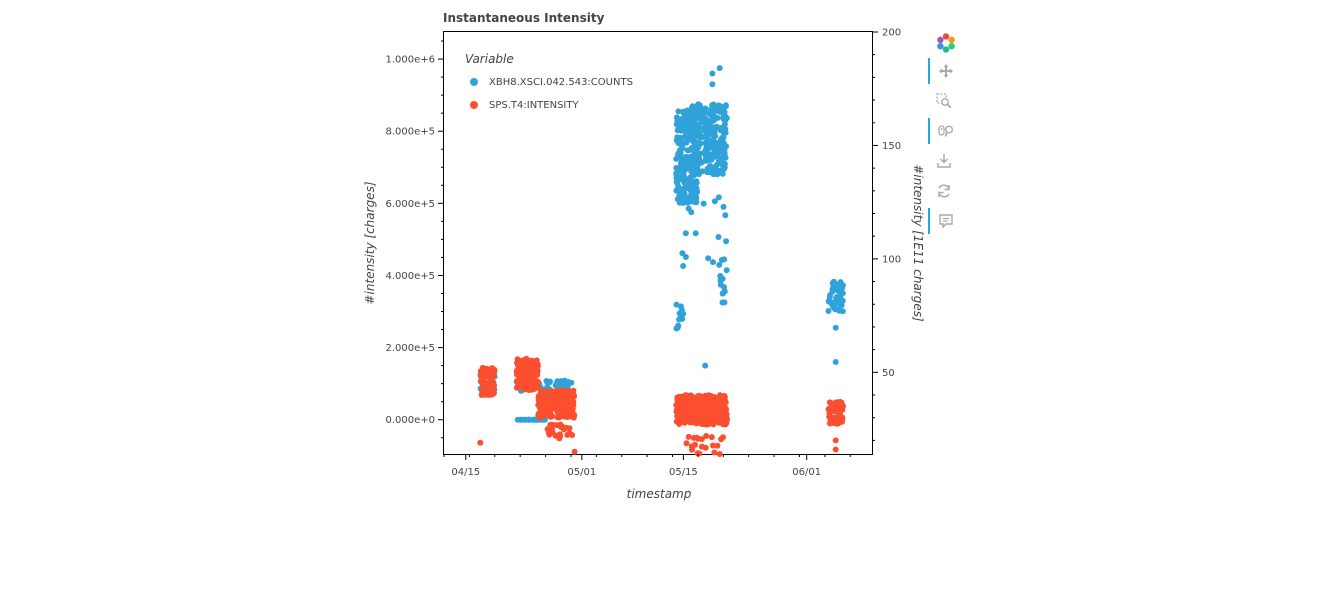 This screenshot has height=600, width=1318. I want to click on legend-label: SPS.T4:INTENSITY, so click(534, 105).